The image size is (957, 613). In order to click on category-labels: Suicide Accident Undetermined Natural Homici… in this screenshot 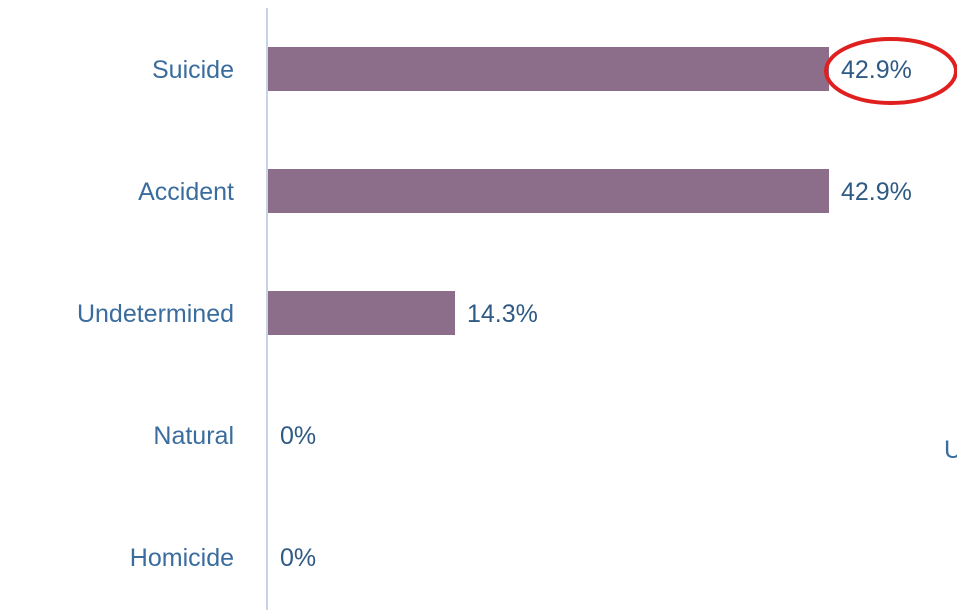, I will do `click(155, 314)`.